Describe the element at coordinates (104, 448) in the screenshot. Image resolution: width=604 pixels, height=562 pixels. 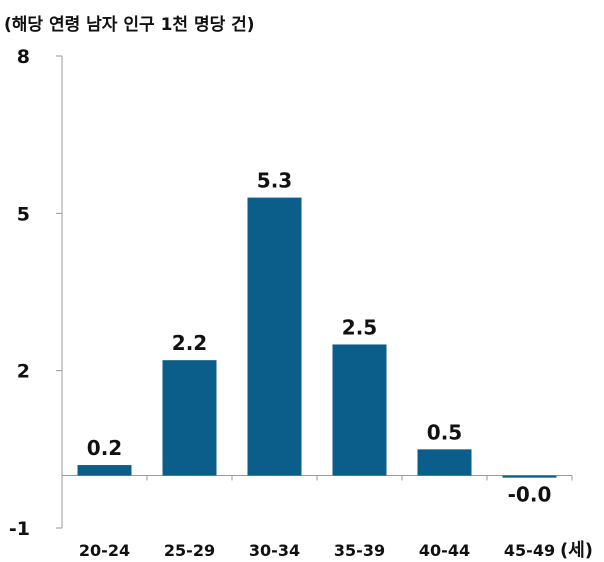
I see `data-label: 0.2` at that location.